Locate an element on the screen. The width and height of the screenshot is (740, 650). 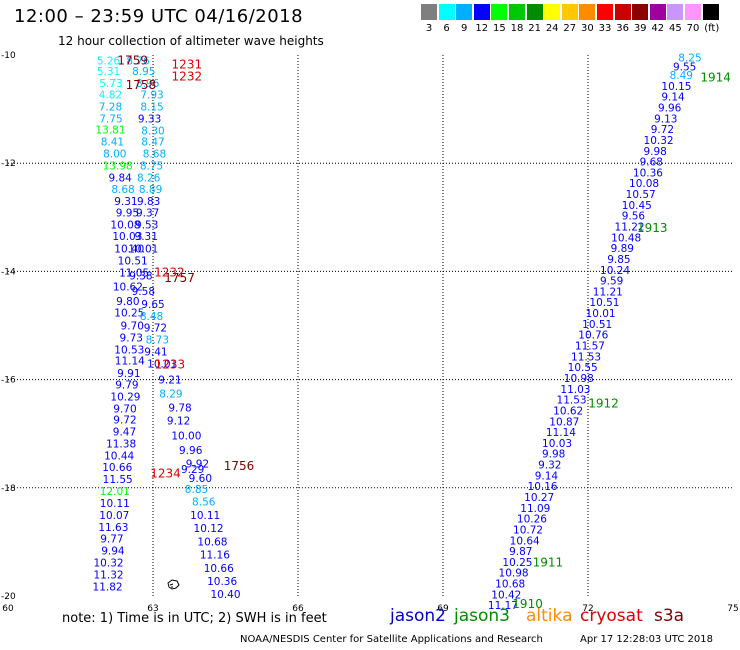
pass-time-label: 1911 is located at coordinates (548, 562).